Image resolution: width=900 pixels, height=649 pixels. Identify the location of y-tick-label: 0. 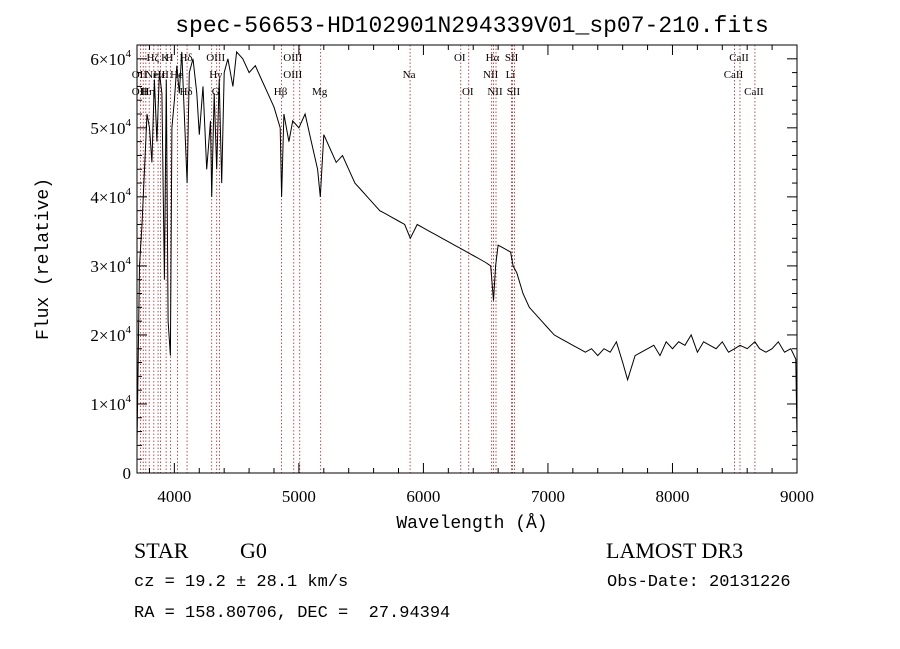
(127, 473).